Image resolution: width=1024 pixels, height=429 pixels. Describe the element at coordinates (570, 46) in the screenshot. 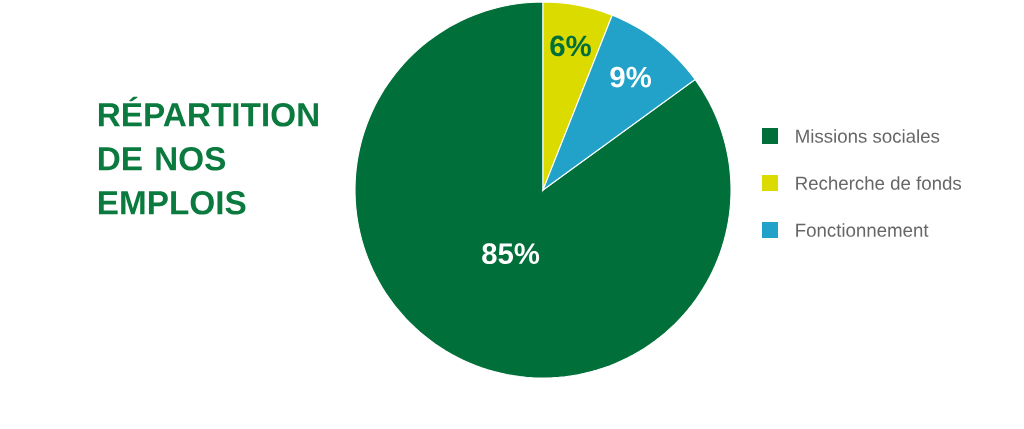

I see `data-label: 6%` at that location.